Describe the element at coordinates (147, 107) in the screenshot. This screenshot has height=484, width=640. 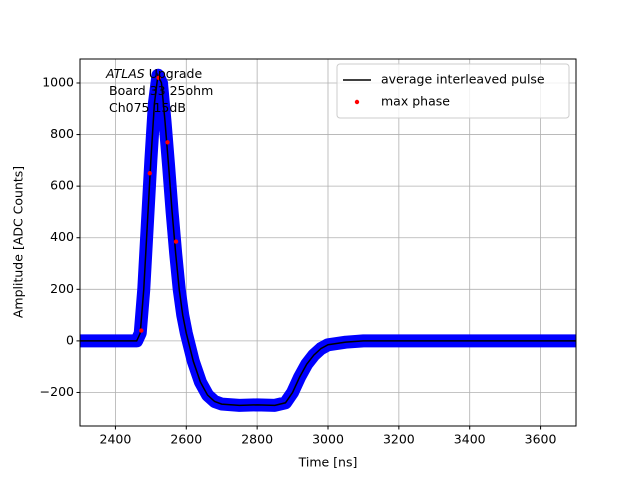
I see `annotation-line: Ch075 15dB` at that location.